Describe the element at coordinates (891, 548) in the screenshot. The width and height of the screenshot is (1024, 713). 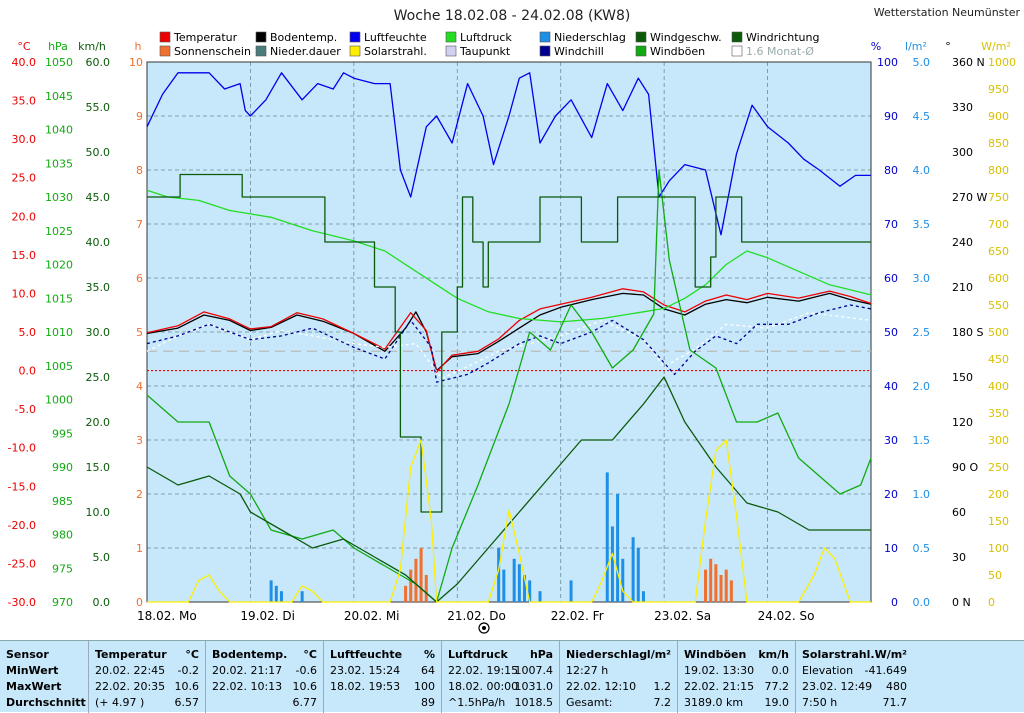
I see `axis-tick-humidity: 10` at that location.